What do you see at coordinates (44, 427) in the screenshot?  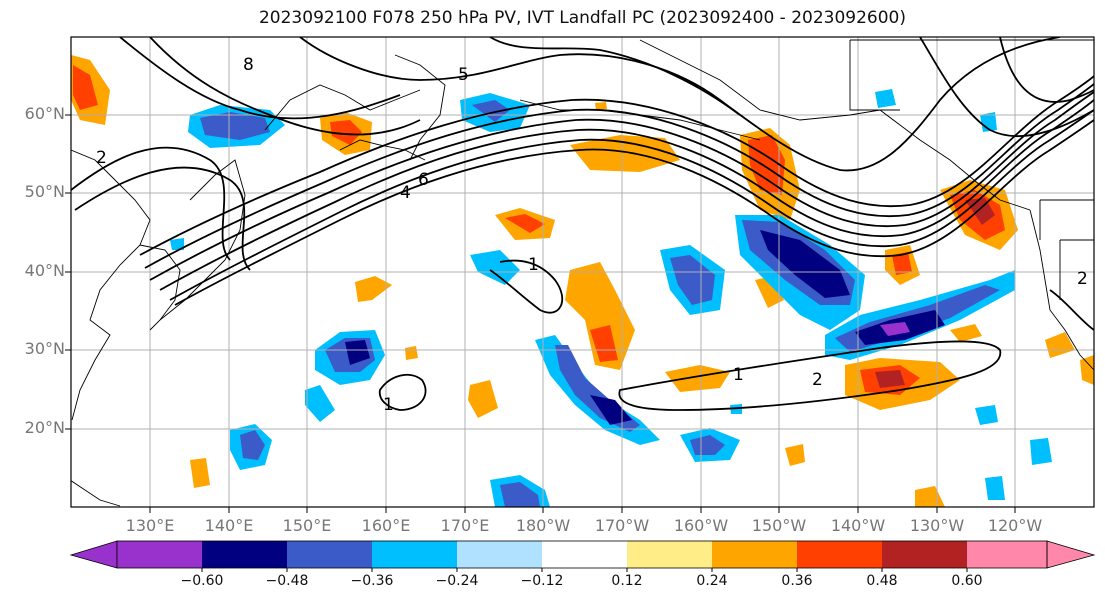 I see `lat-label: 20°N` at bounding box center [44, 427].